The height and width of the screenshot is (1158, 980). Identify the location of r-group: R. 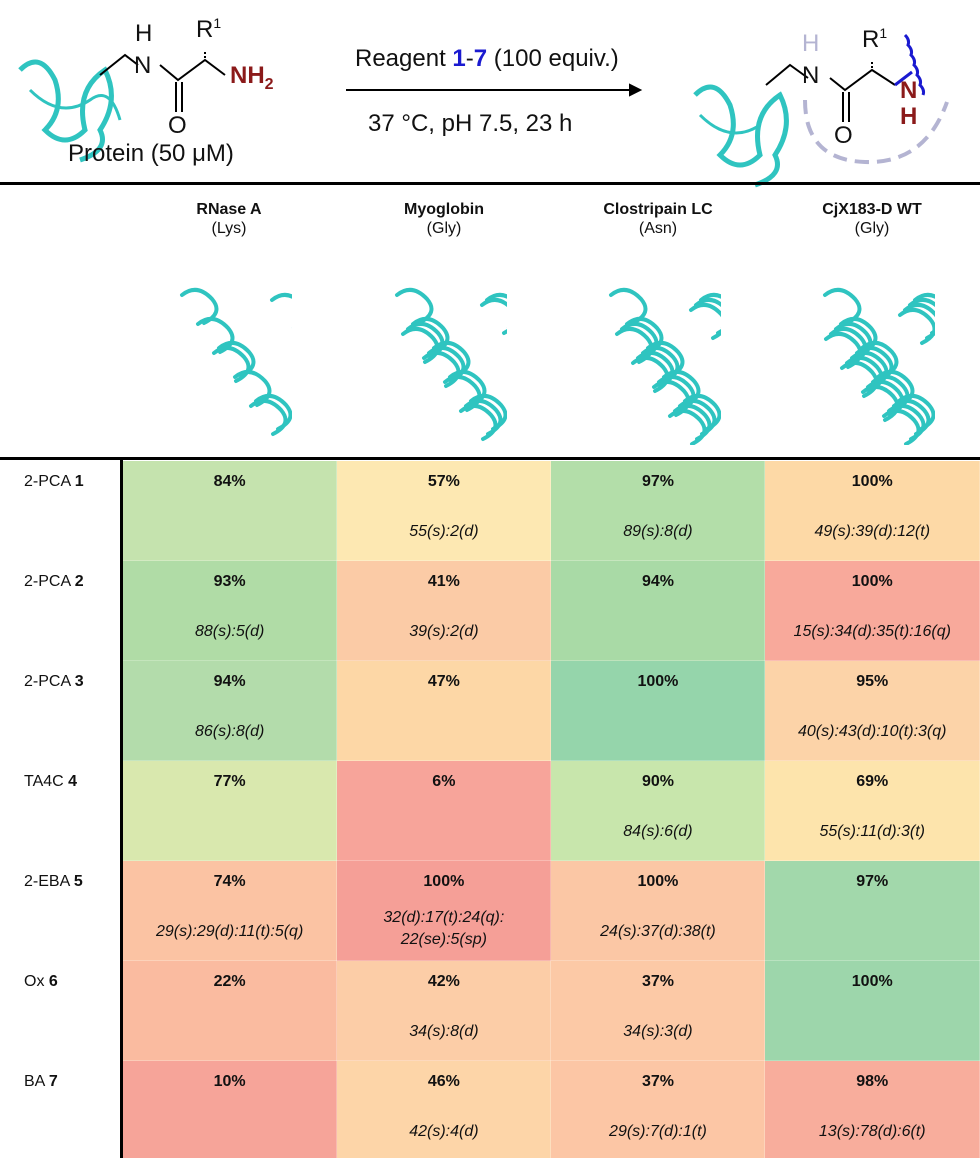
(205, 29).